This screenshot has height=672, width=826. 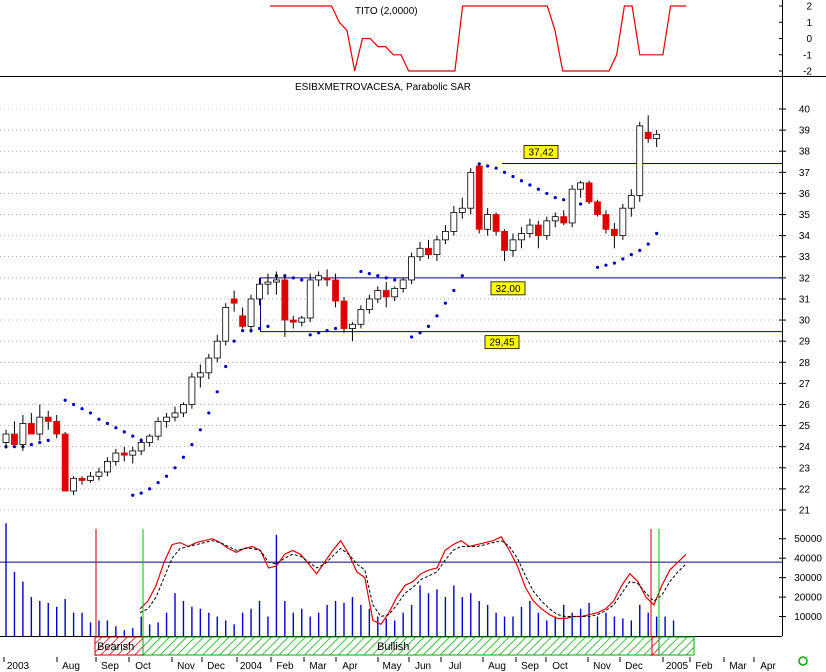 I want to click on price-tick-label-10: 30, so click(x=805, y=321).